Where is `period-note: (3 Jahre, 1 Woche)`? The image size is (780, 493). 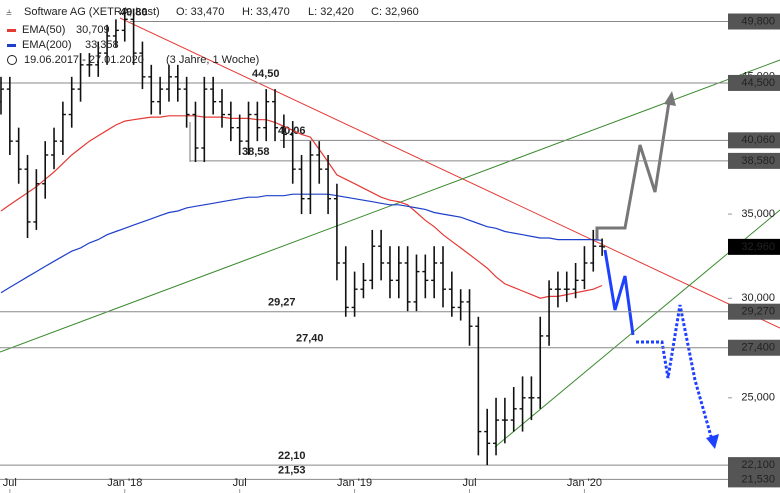 period-note: (3 Jahre, 1 Woche) is located at coordinates (212, 60).